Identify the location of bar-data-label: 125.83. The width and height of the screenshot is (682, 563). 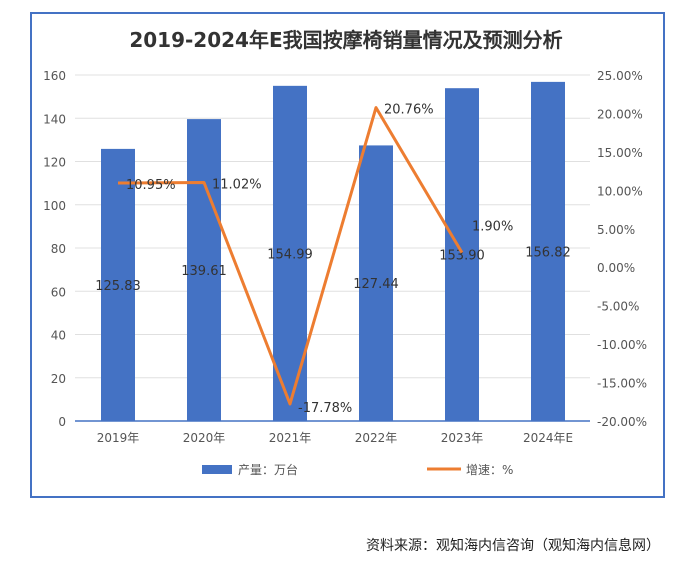
(118, 286).